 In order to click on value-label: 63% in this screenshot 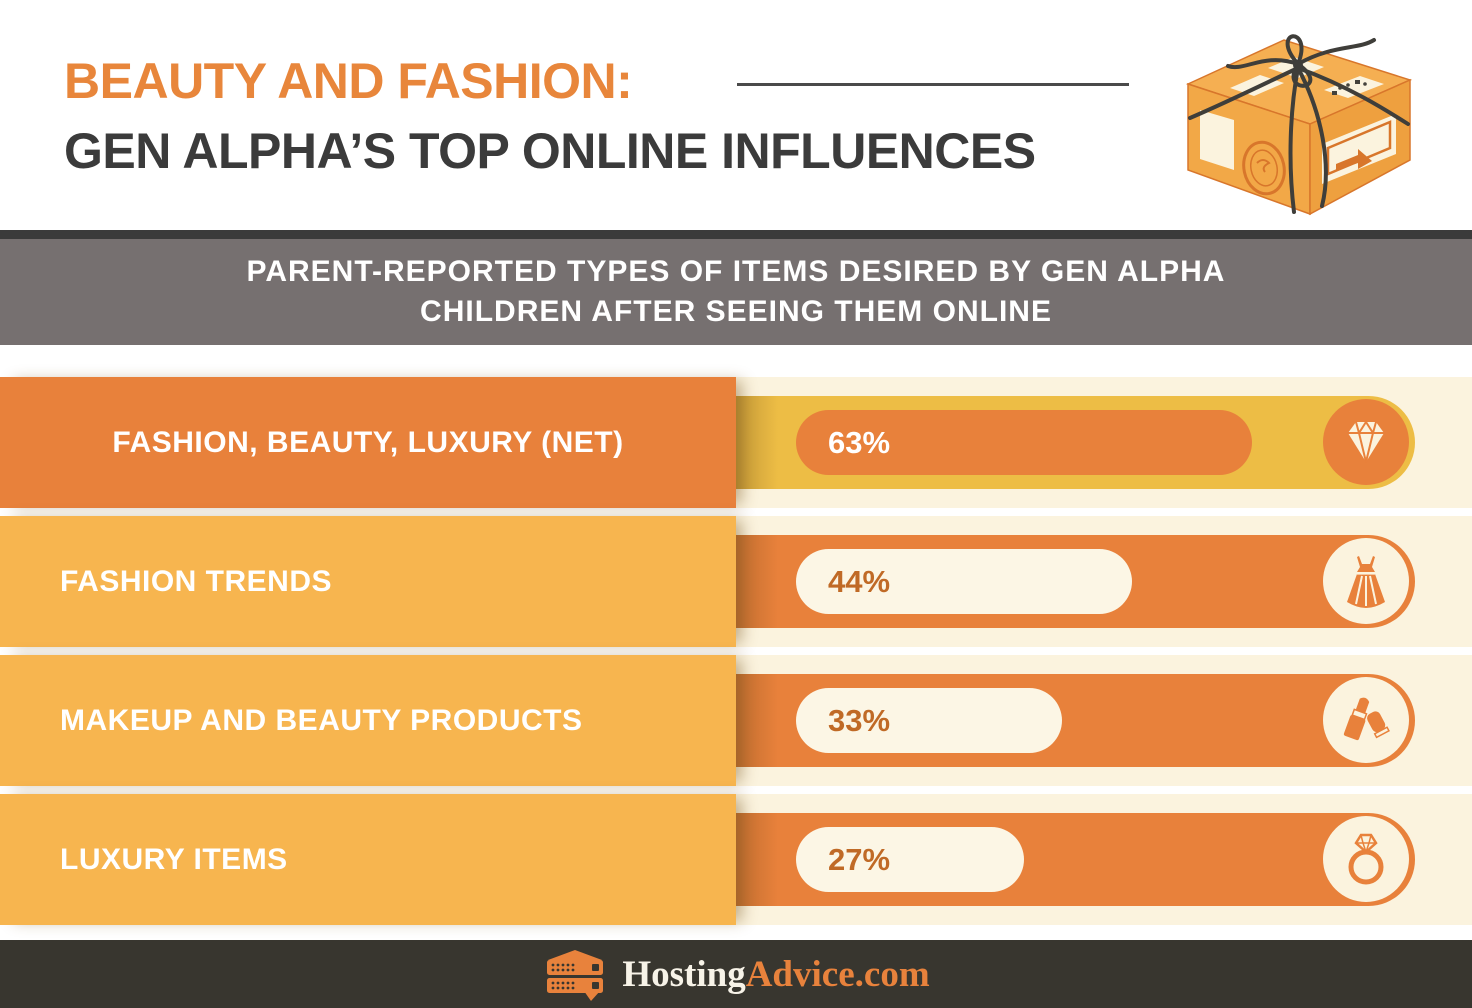, I will do `click(859, 442)`.